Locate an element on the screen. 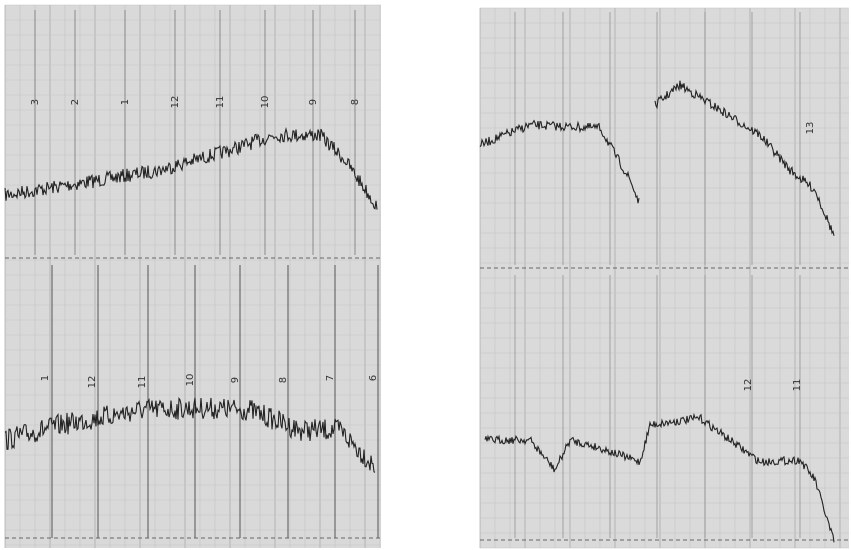  hour-label: 3 is located at coordinates (35, 102).